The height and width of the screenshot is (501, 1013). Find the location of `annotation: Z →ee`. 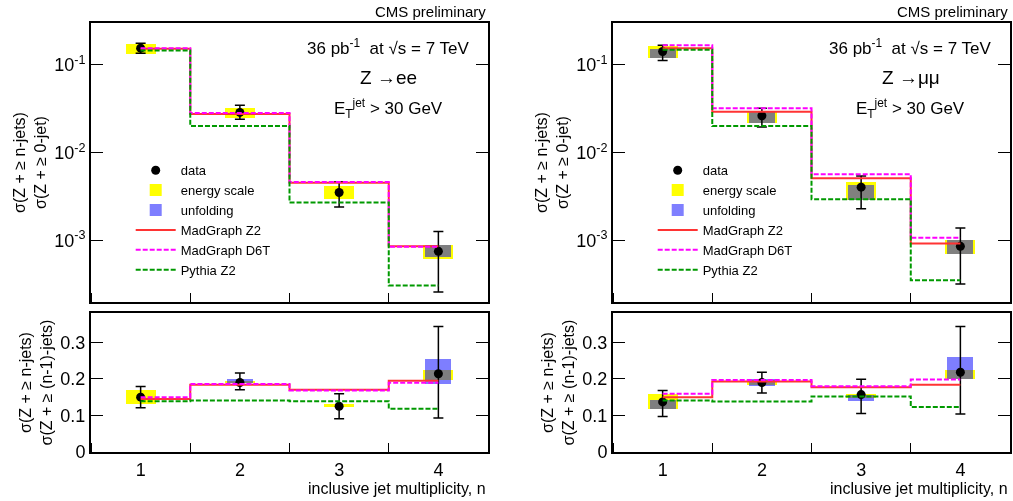

annotation: Z →ee is located at coordinates (389, 77).